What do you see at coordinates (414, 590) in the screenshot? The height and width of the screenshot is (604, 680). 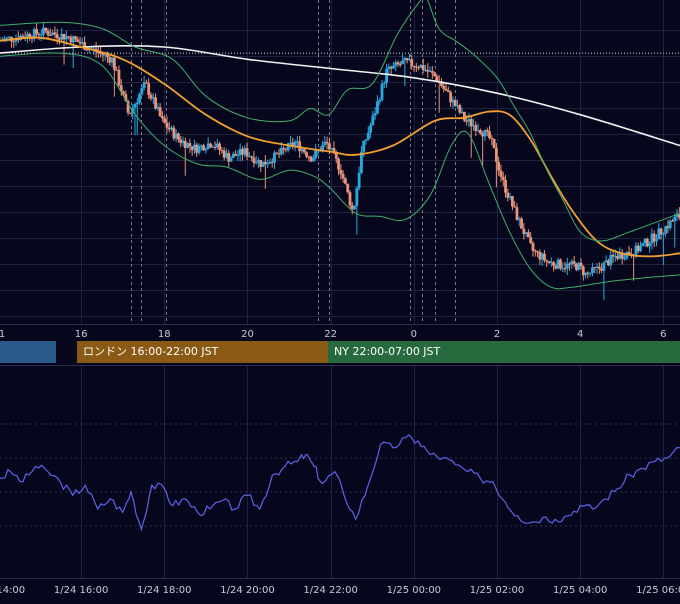 I see `oscillator-x-tick-label: 1/25 00:00` at bounding box center [414, 590].